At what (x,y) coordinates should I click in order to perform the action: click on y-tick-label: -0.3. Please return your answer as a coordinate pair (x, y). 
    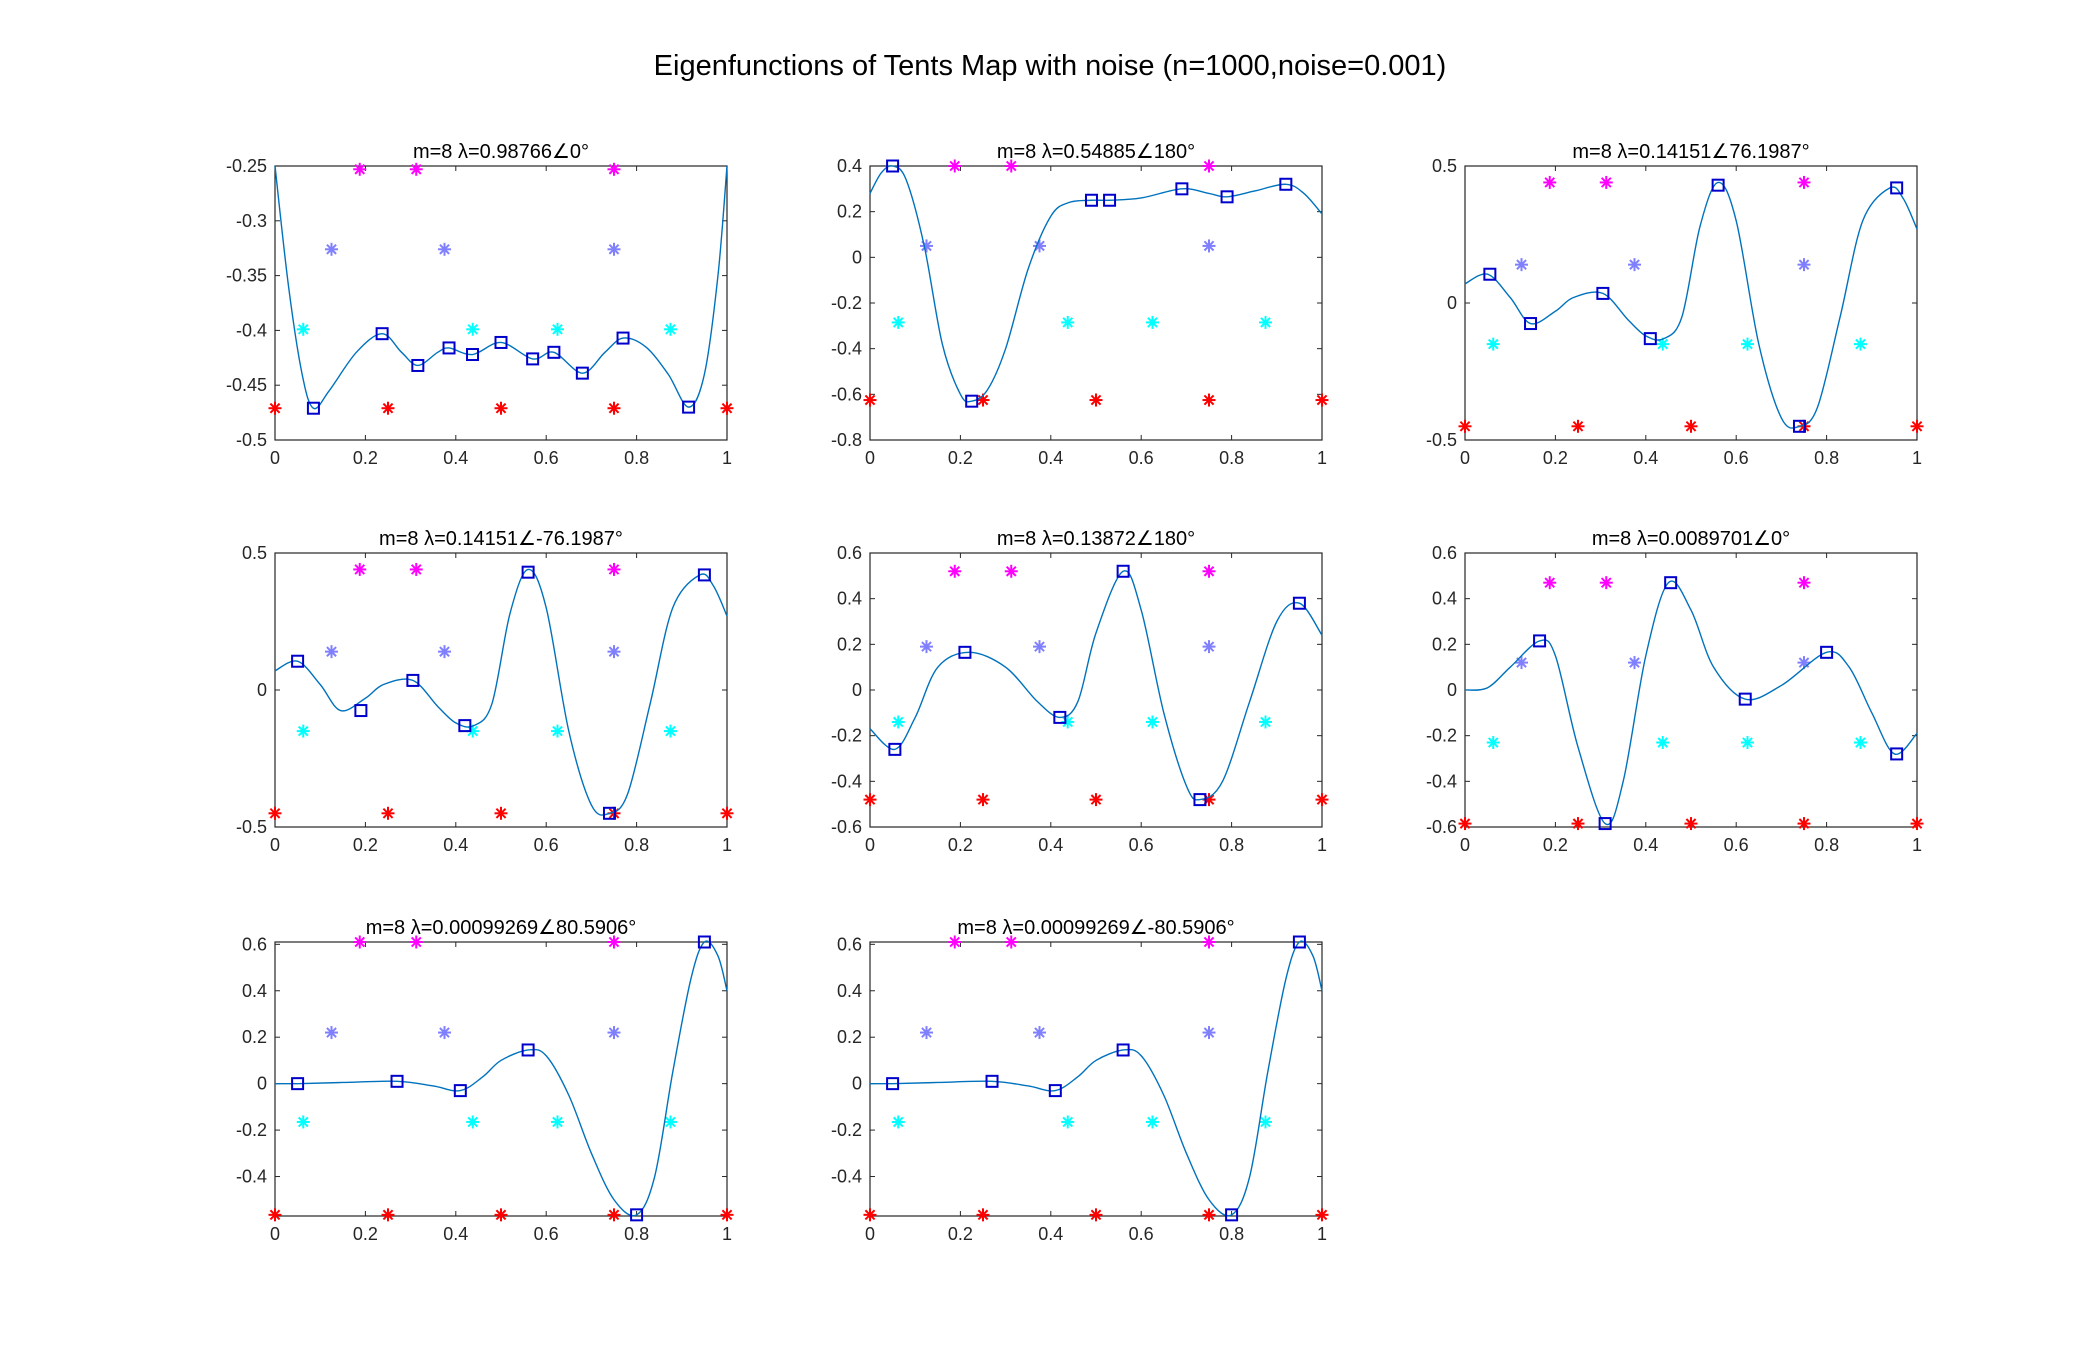
    Looking at the image, I should click on (251, 221).